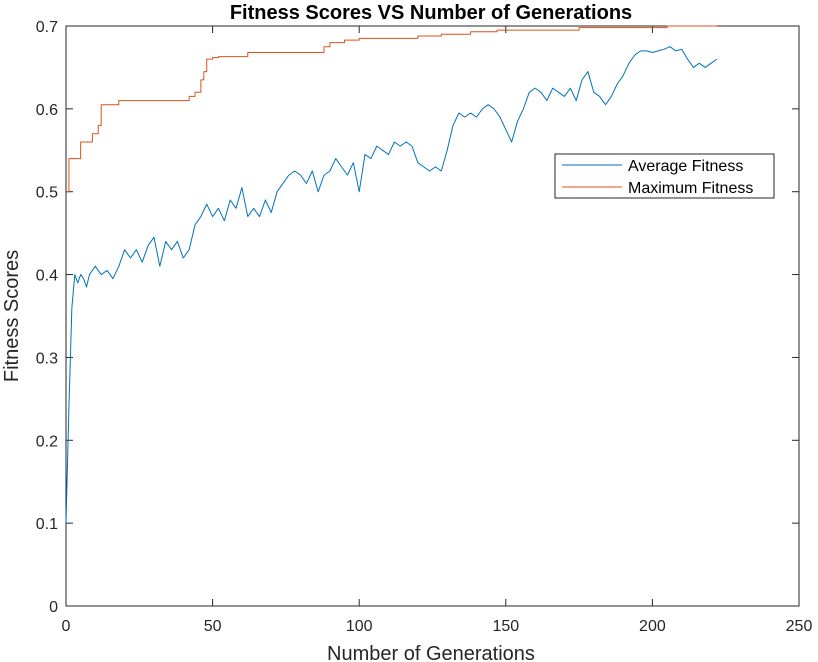  Describe the element at coordinates (53, 607) in the screenshot. I see `y-tick-label: 0` at that location.